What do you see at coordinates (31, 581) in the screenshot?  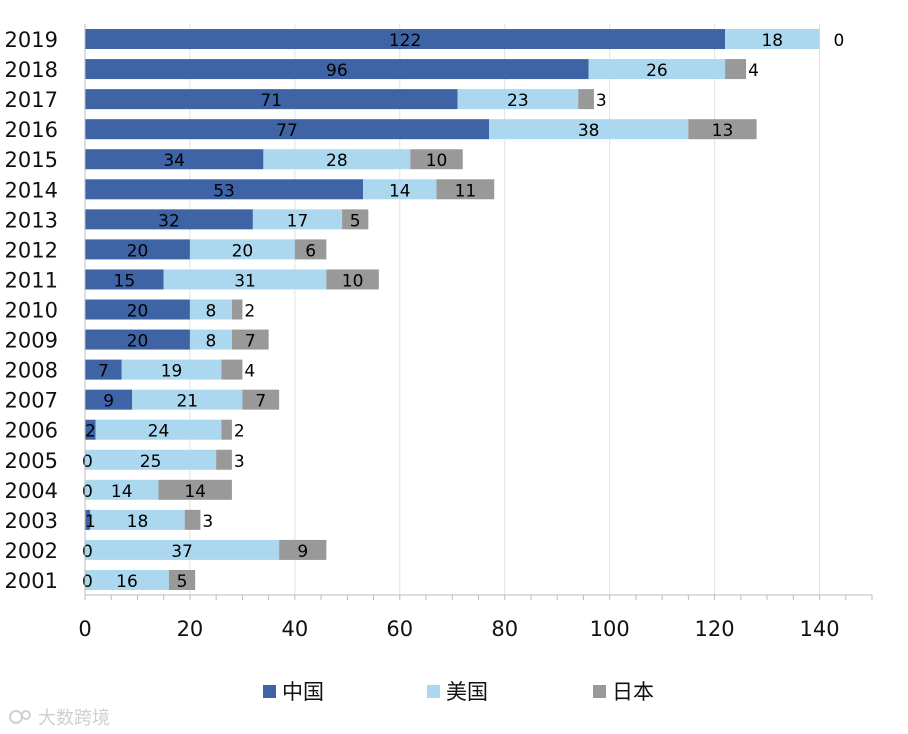 I see `y-tick-label: 2001` at bounding box center [31, 581].